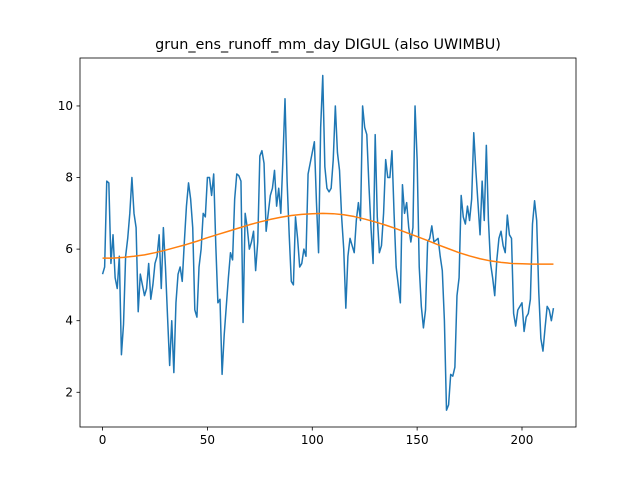 This screenshot has height=480, width=640. I want to click on x-tick-label: 0, so click(103, 440).